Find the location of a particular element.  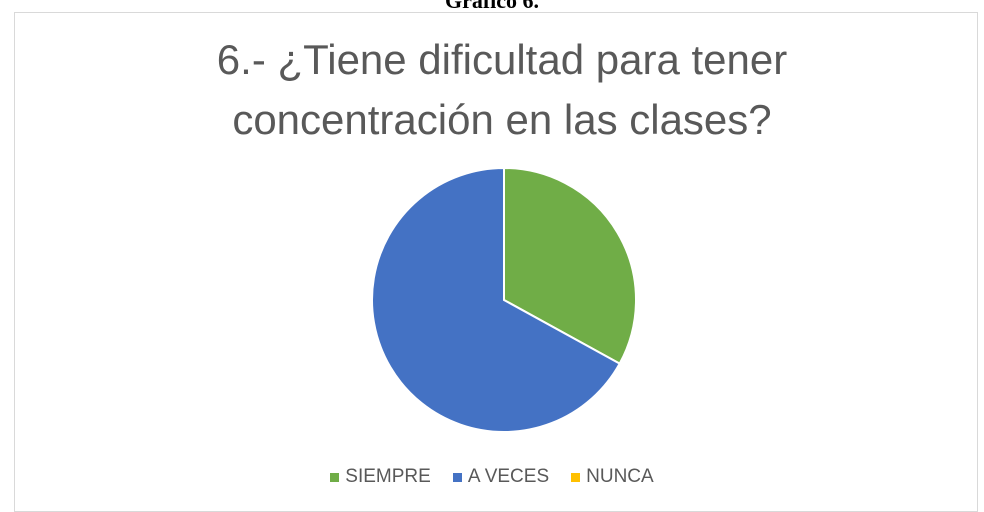

legend-item: A VECES is located at coordinates (501, 477).